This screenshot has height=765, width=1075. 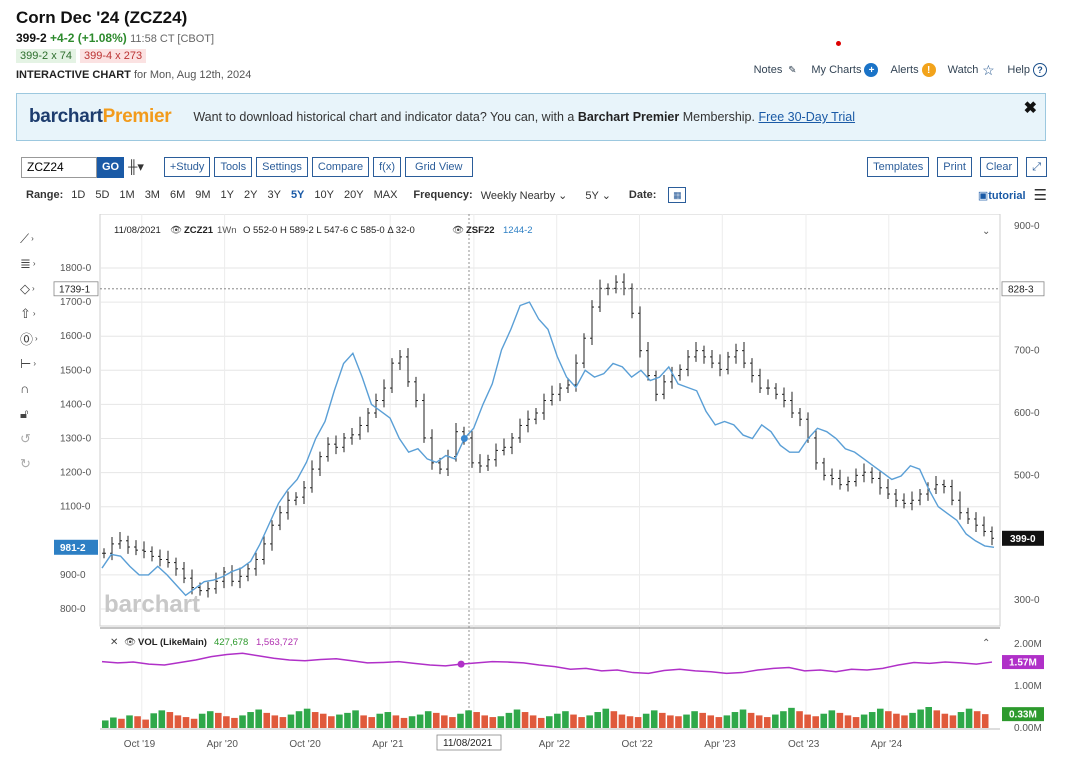 I want to click on range-1y: 1Y, so click(x=227, y=195).